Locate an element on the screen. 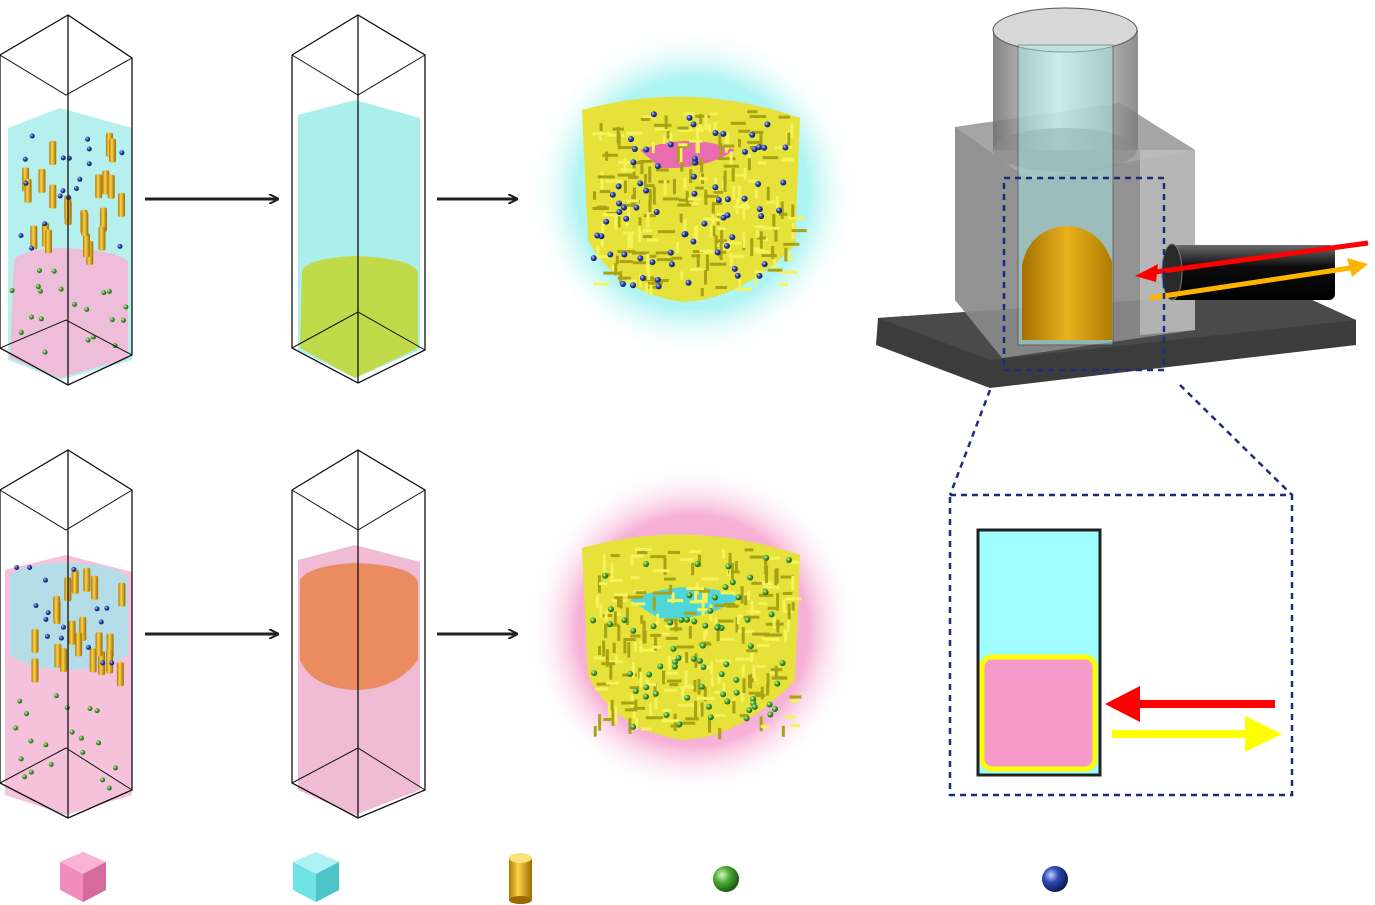  legend is located at coordinates (564, 878).